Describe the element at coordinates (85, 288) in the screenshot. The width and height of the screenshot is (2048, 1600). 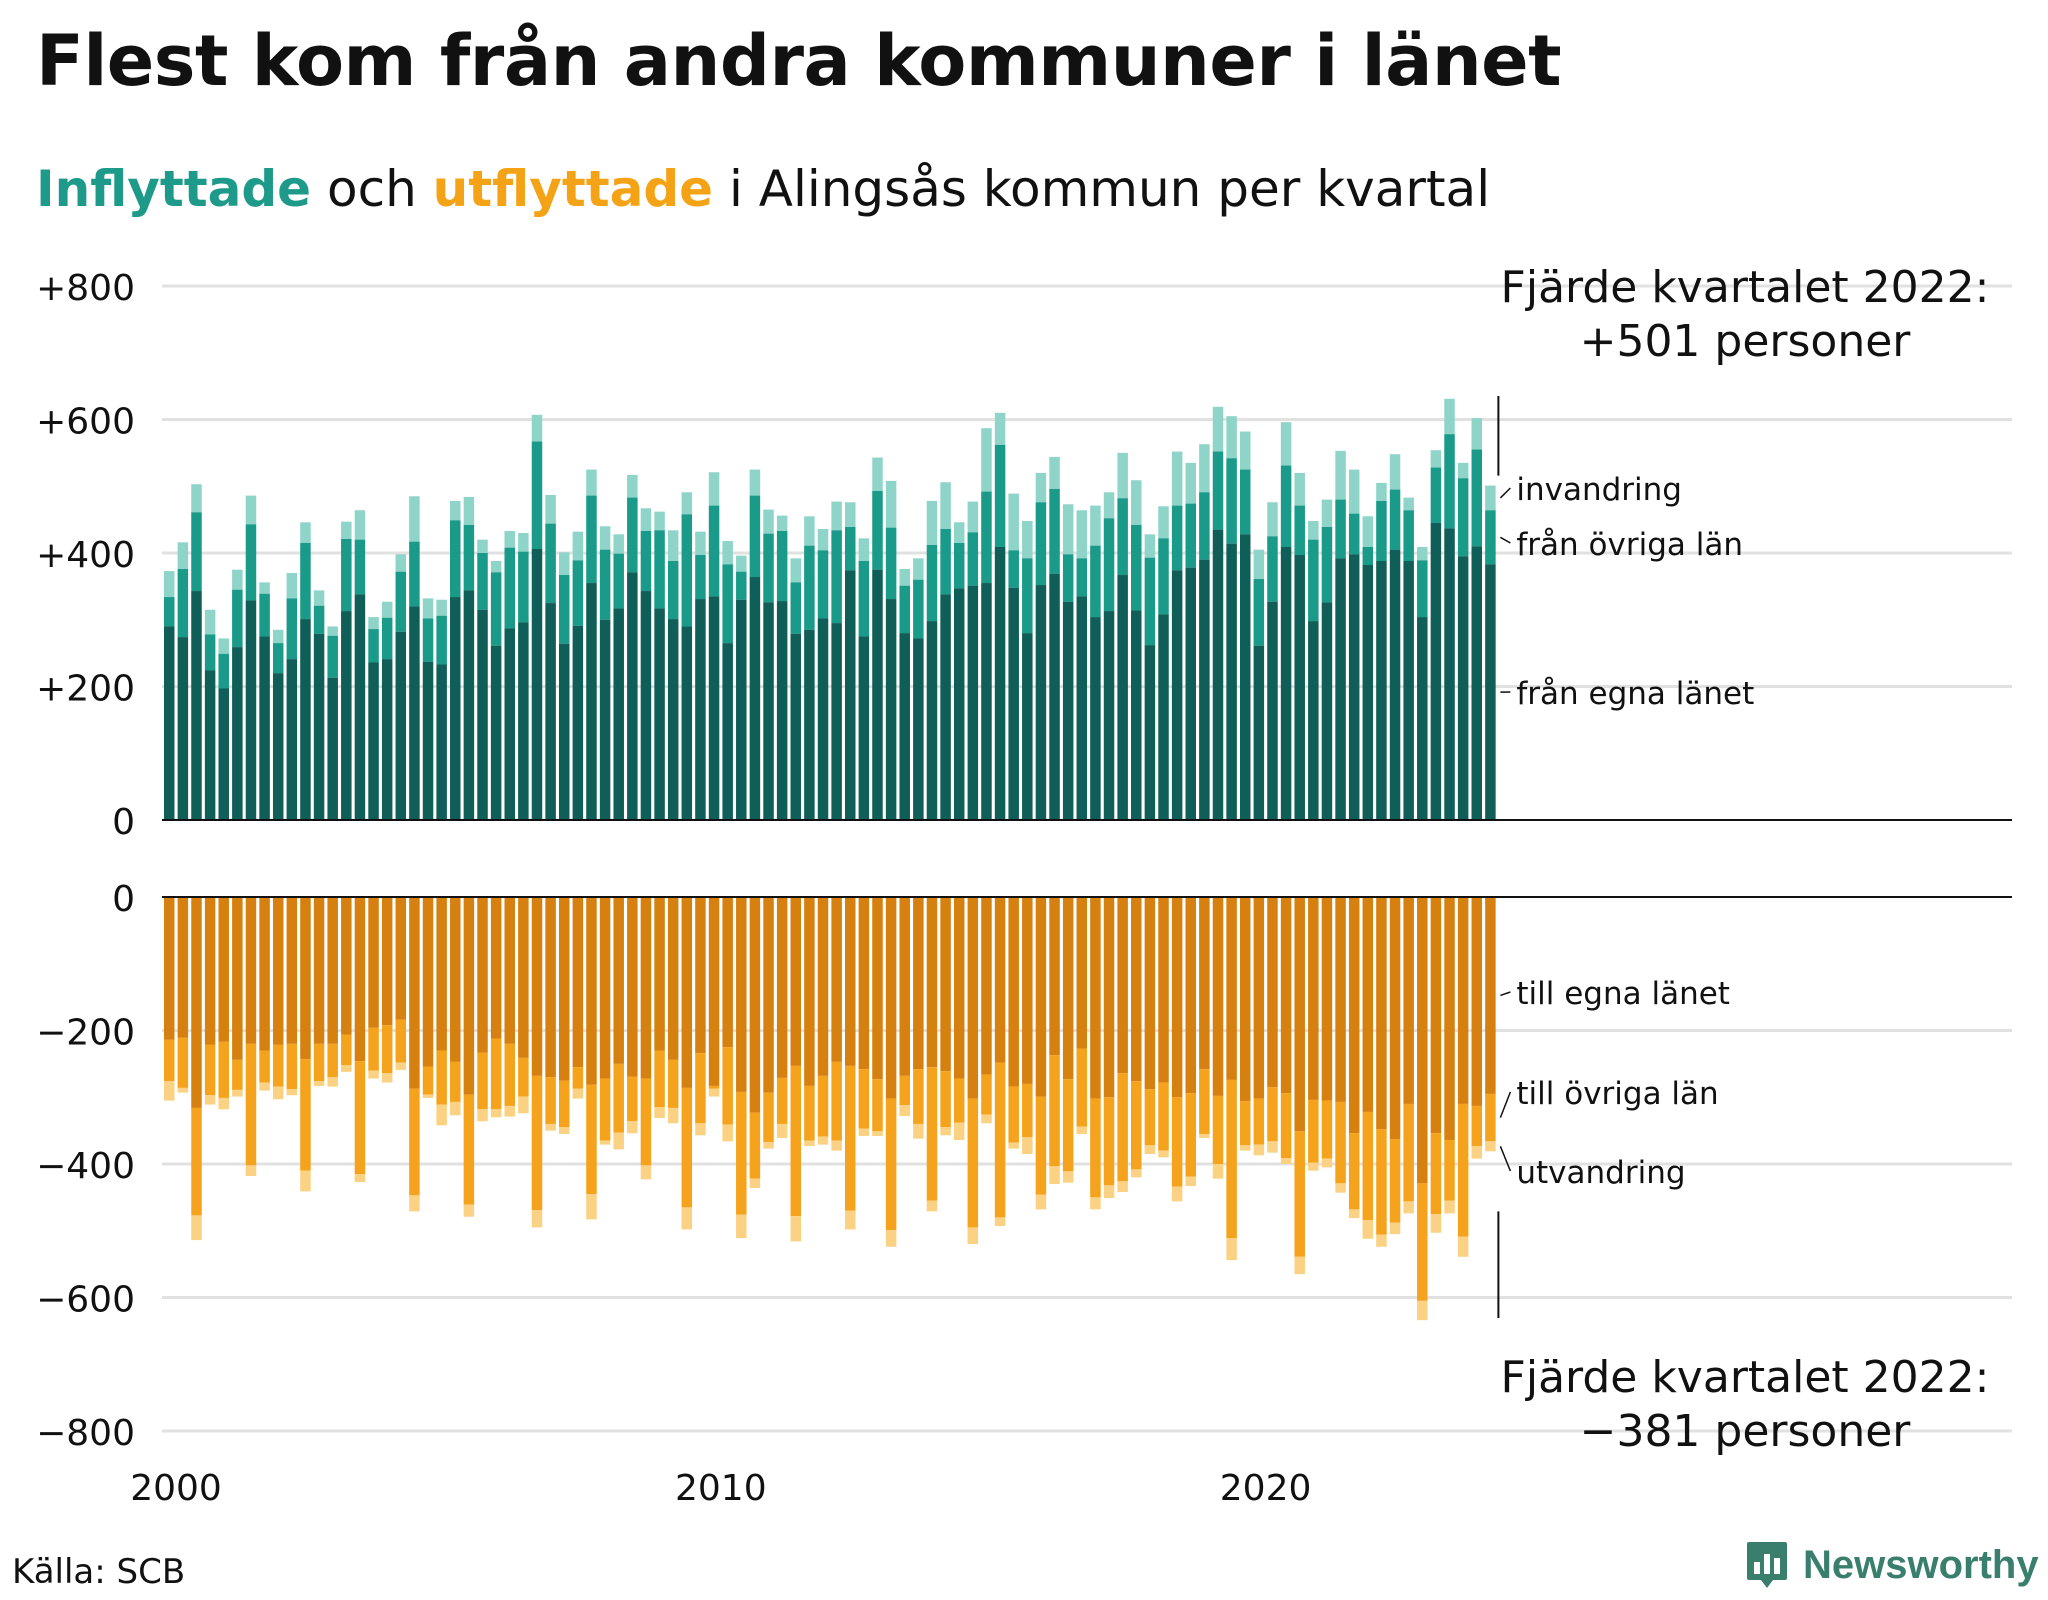
I see `y-tick-label-top: +800` at that location.